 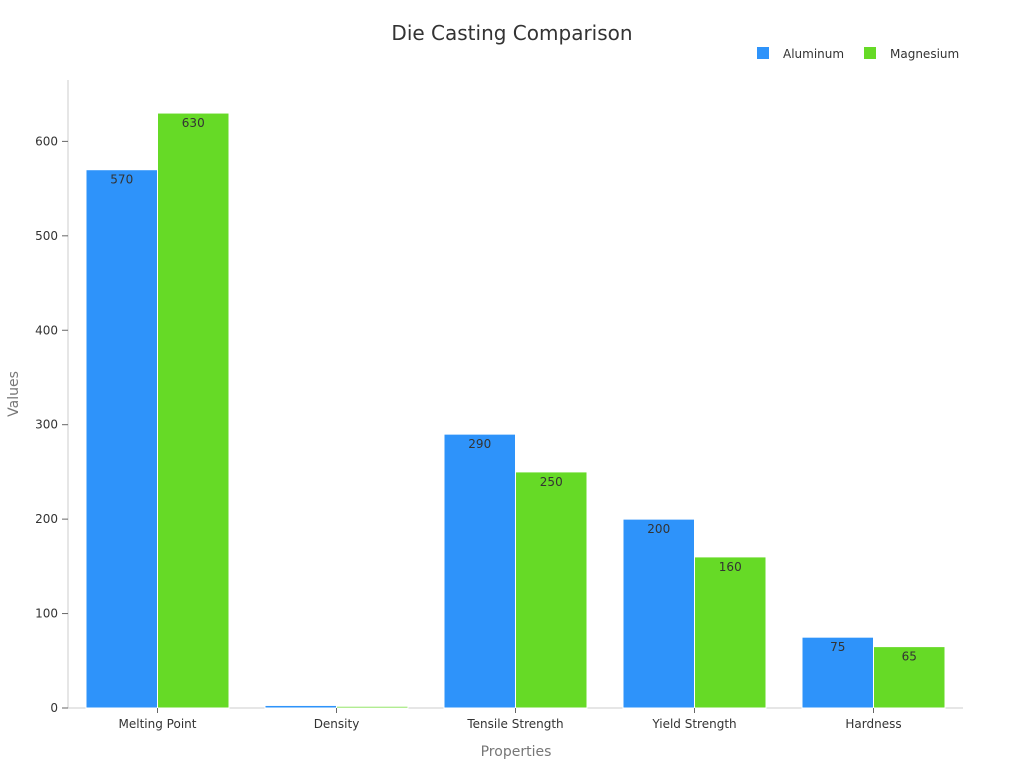 I want to click on legend-item-aluminum: Aluminum, so click(x=800, y=54).